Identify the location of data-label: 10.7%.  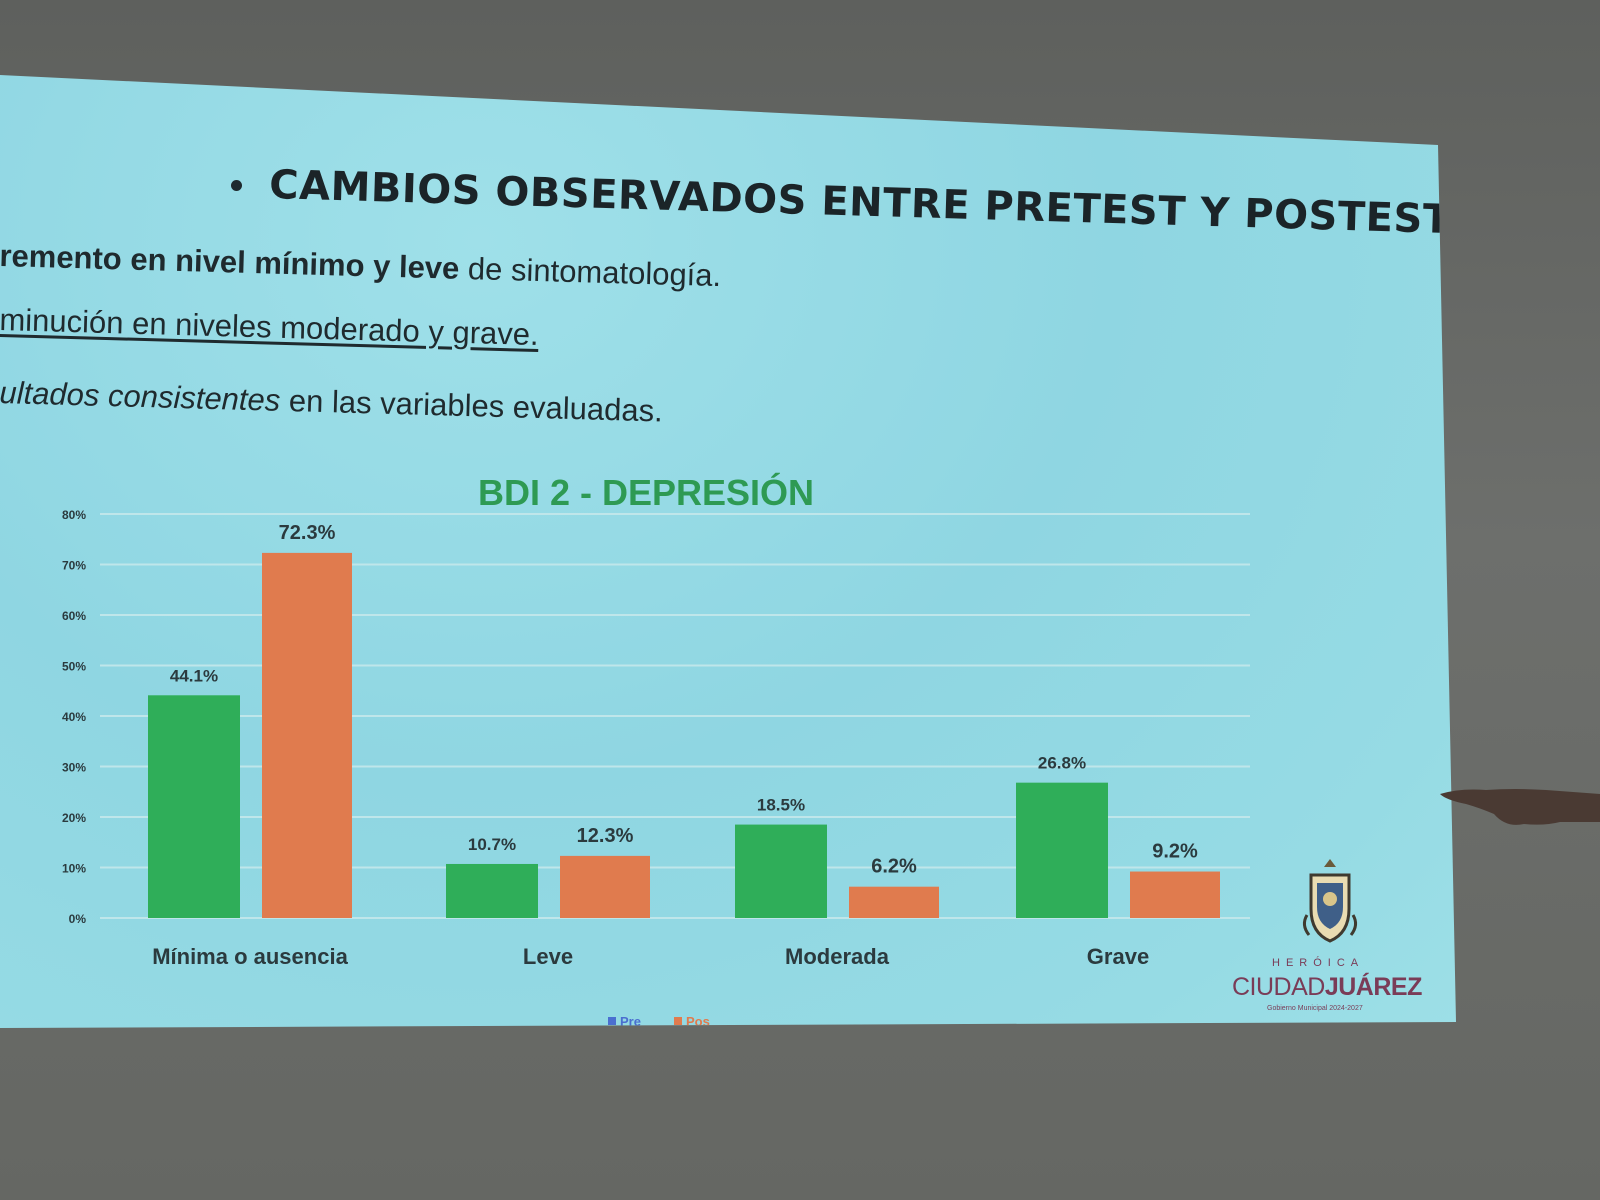
(492, 844).